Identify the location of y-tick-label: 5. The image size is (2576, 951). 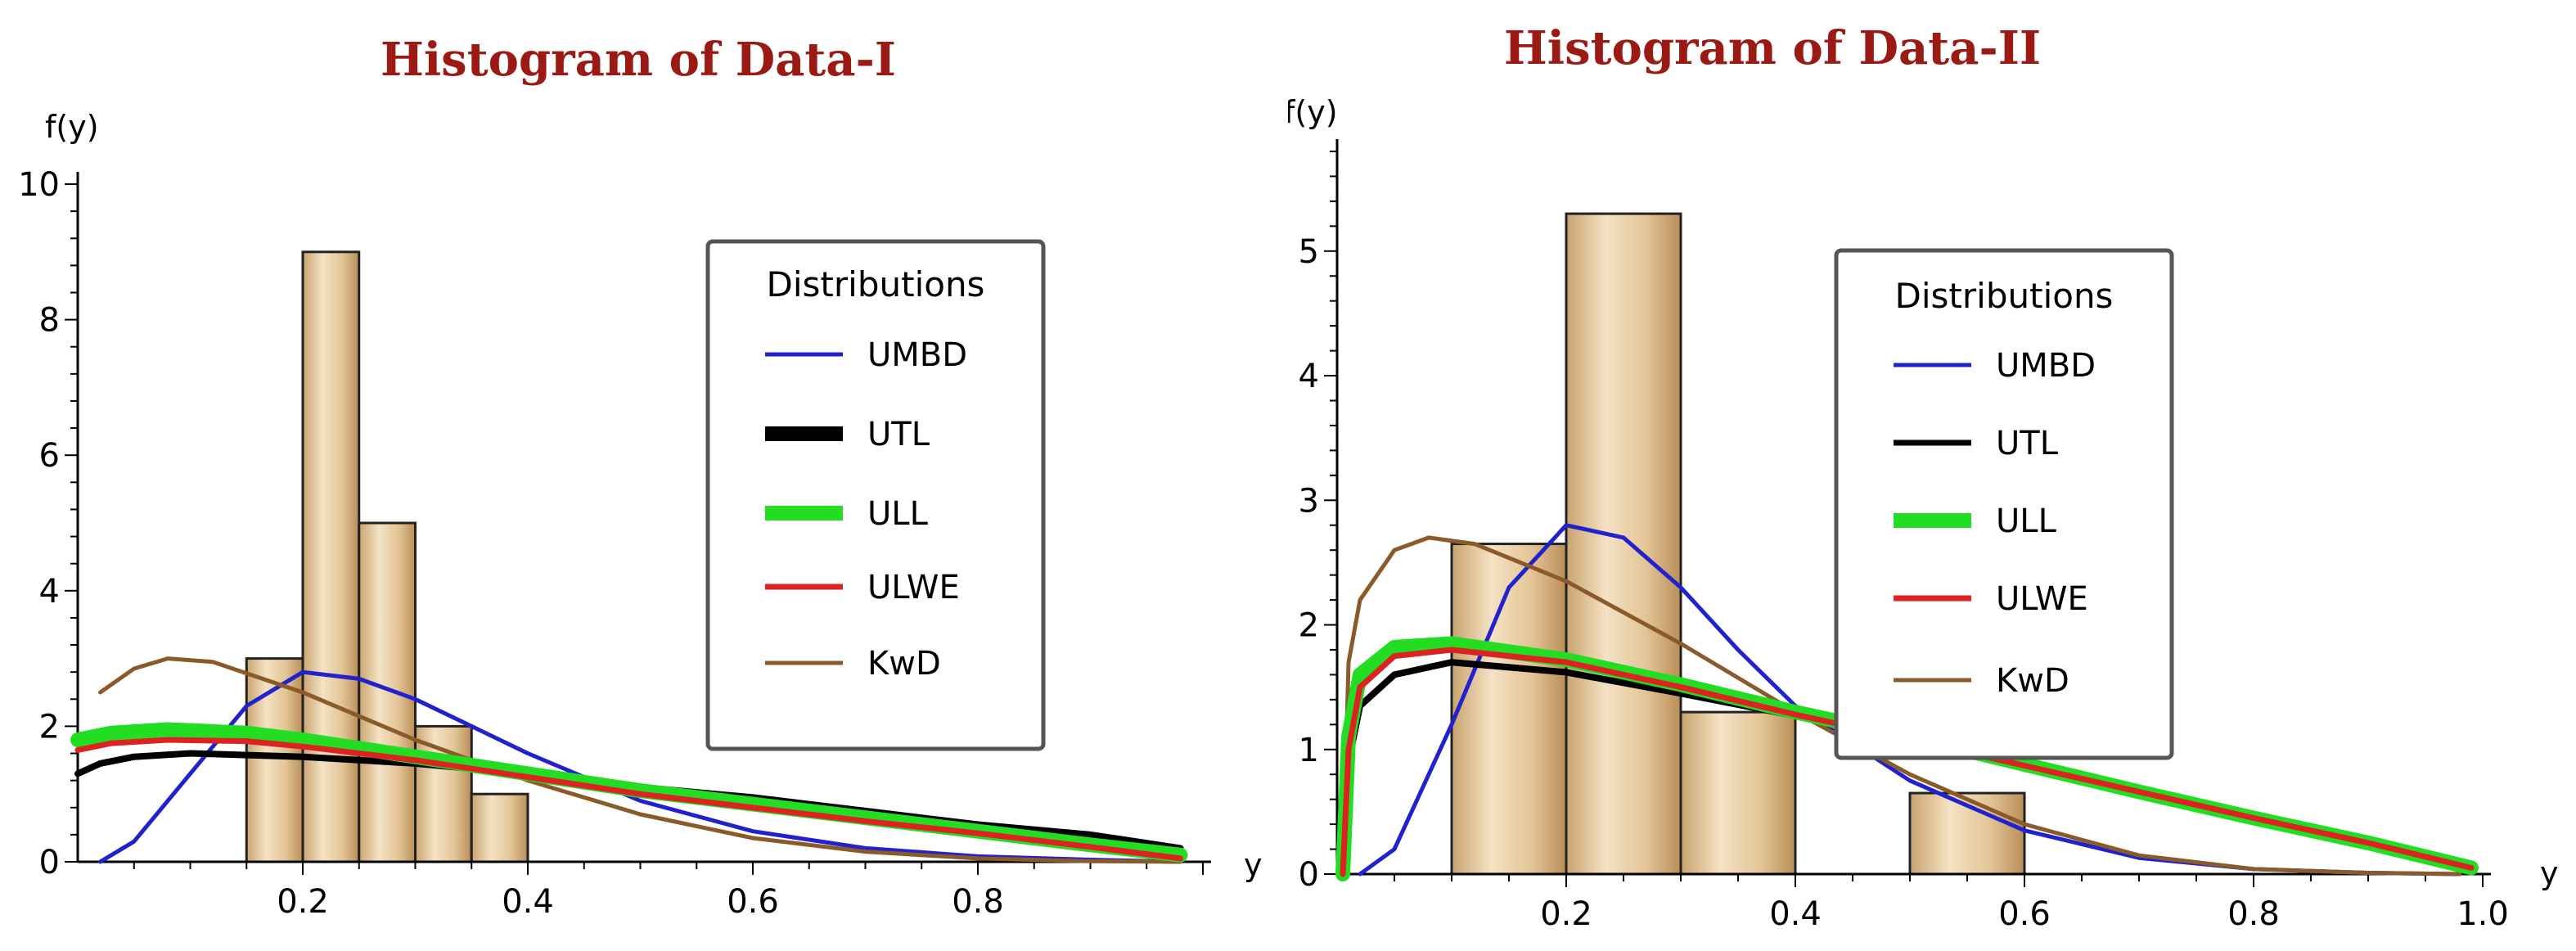
(1309, 252).